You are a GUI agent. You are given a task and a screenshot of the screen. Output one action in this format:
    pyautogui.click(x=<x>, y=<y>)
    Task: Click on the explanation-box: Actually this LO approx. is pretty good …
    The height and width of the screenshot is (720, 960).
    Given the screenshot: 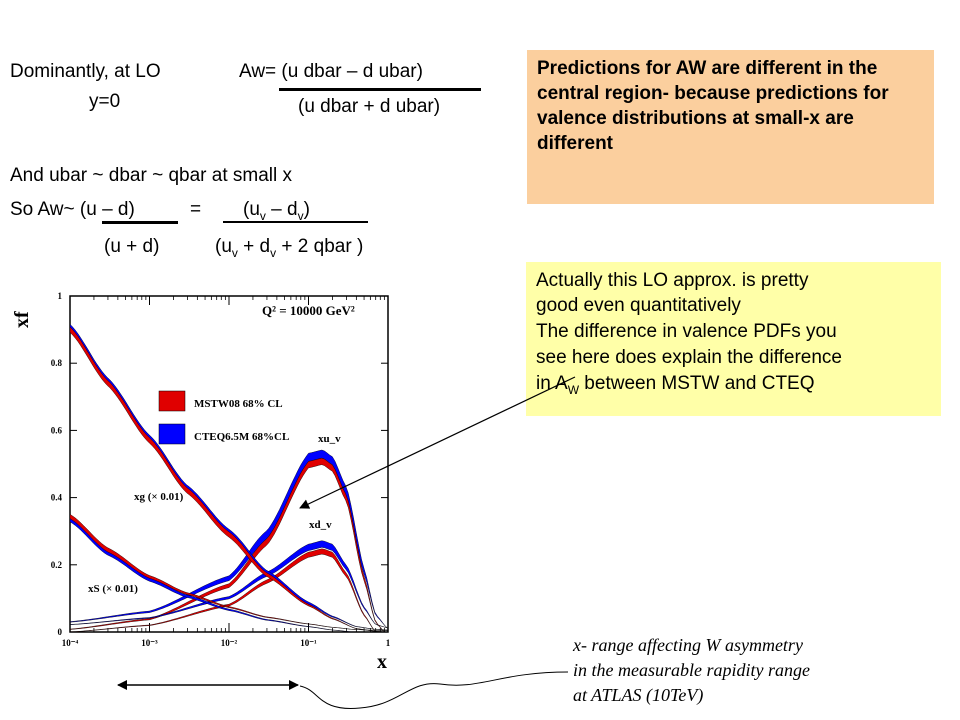 What is the action you would take?
    pyautogui.click(x=733, y=339)
    